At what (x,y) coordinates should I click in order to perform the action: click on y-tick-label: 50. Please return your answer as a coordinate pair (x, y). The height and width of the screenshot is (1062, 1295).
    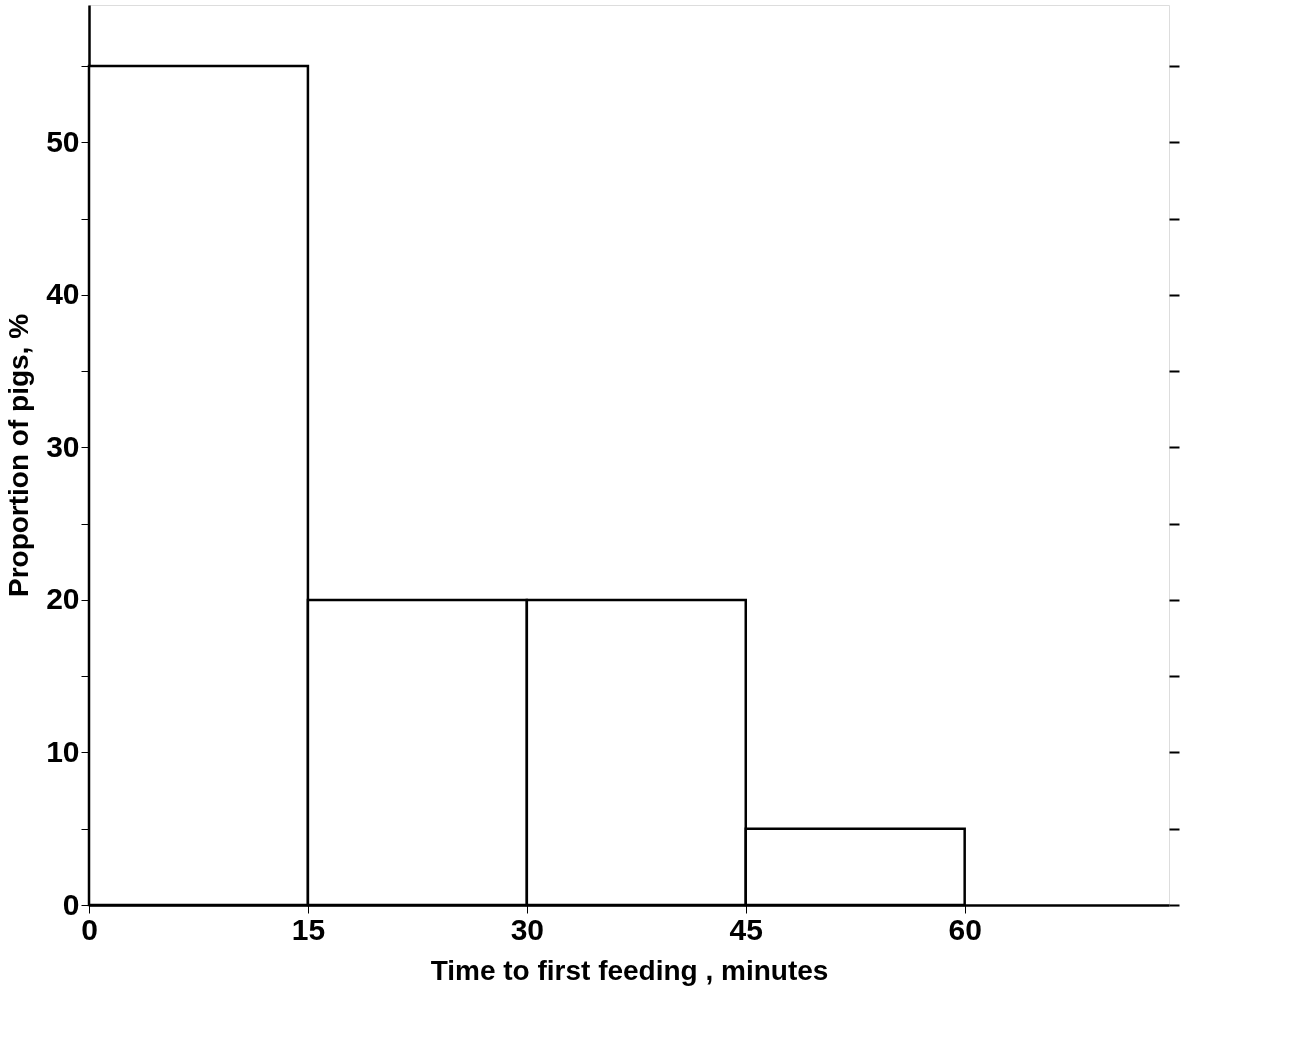
    Looking at the image, I should click on (63, 141).